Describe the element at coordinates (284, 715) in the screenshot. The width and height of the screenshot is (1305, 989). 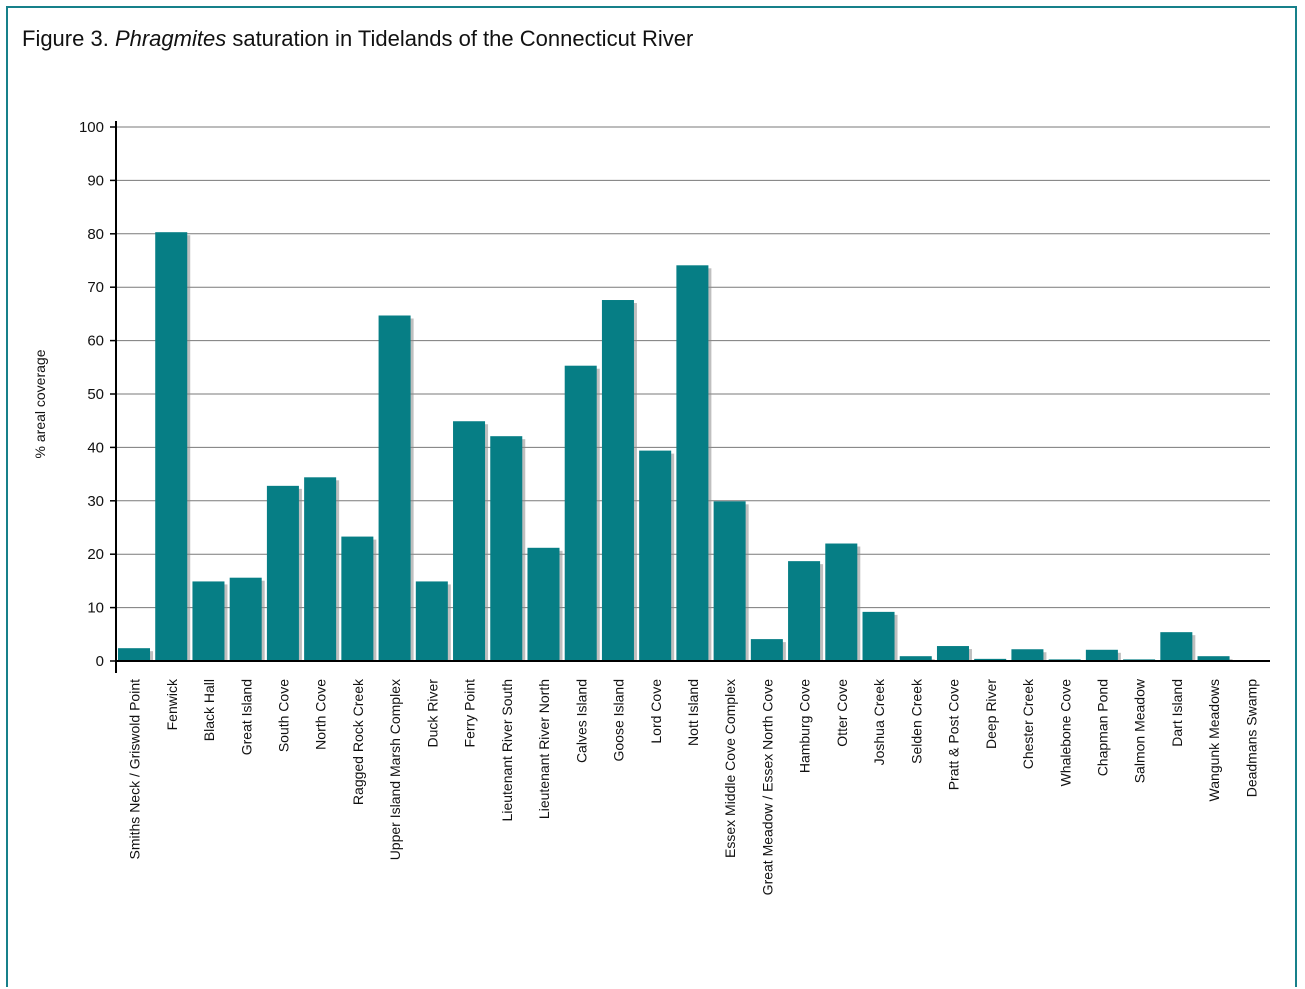
I see `x-category-label: South Cove` at that location.